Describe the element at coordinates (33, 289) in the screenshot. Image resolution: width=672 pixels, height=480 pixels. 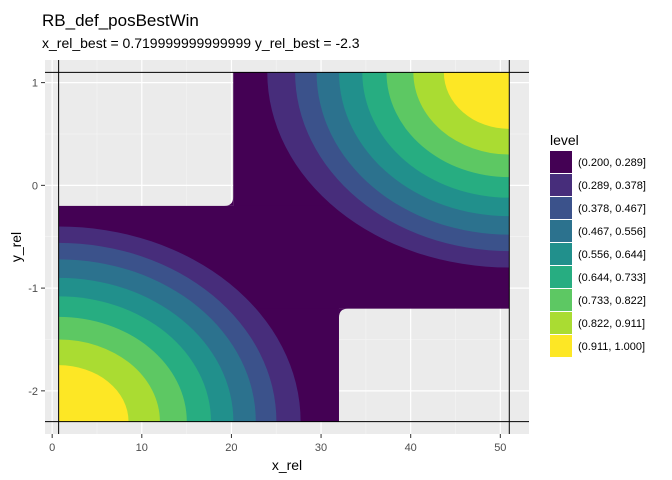
I see `y-tick-label: -1` at that location.